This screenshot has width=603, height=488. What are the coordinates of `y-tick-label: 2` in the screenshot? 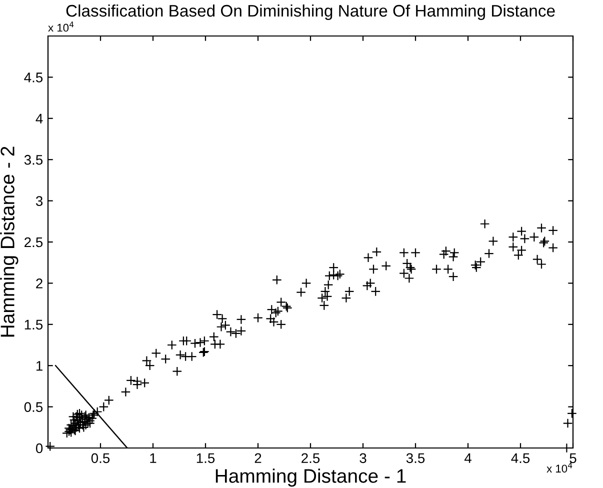 It's located at (39, 283).